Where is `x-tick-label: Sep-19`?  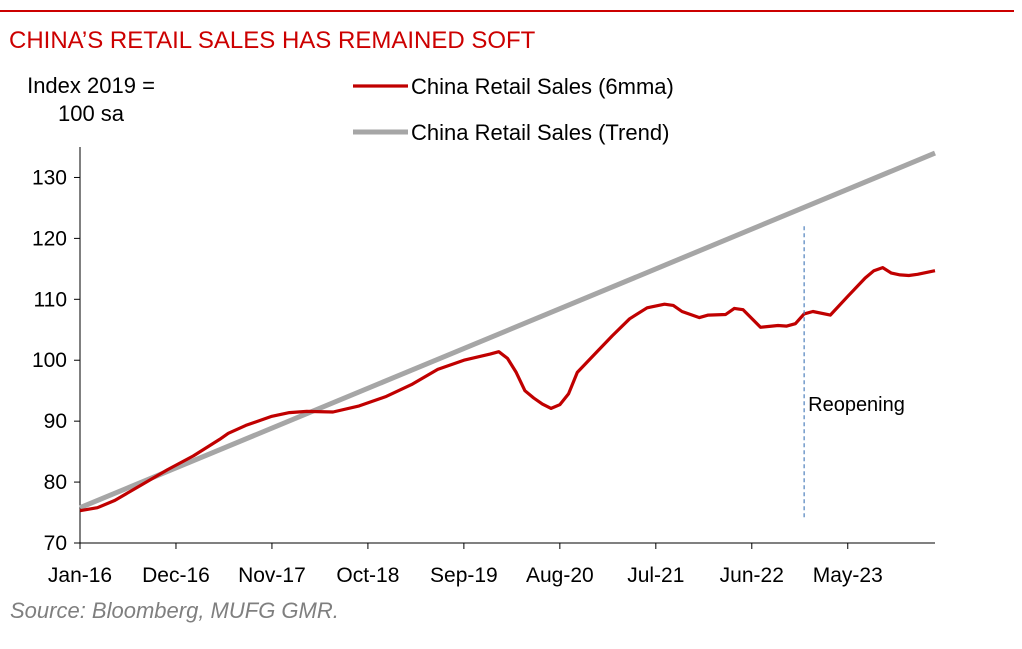 x-tick-label: Sep-19 is located at coordinates (464, 575).